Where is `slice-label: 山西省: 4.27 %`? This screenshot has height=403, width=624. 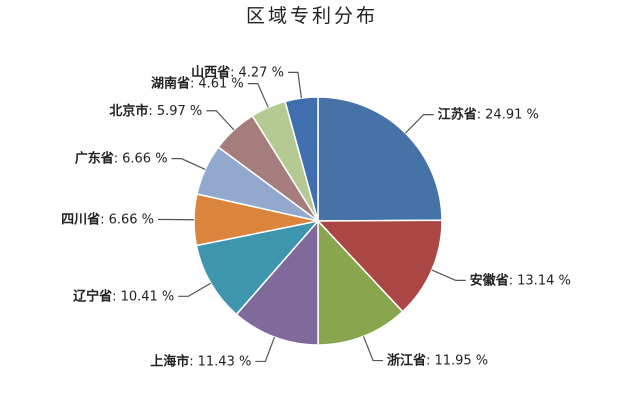 slice-label: 山西省: 4.27 % is located at coordinates (237, 72).